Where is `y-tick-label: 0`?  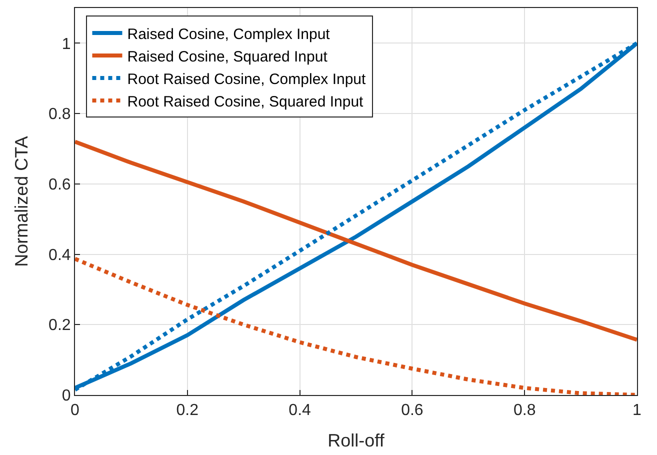 y-tick-label: 0 is located at coordinates (66, 396).